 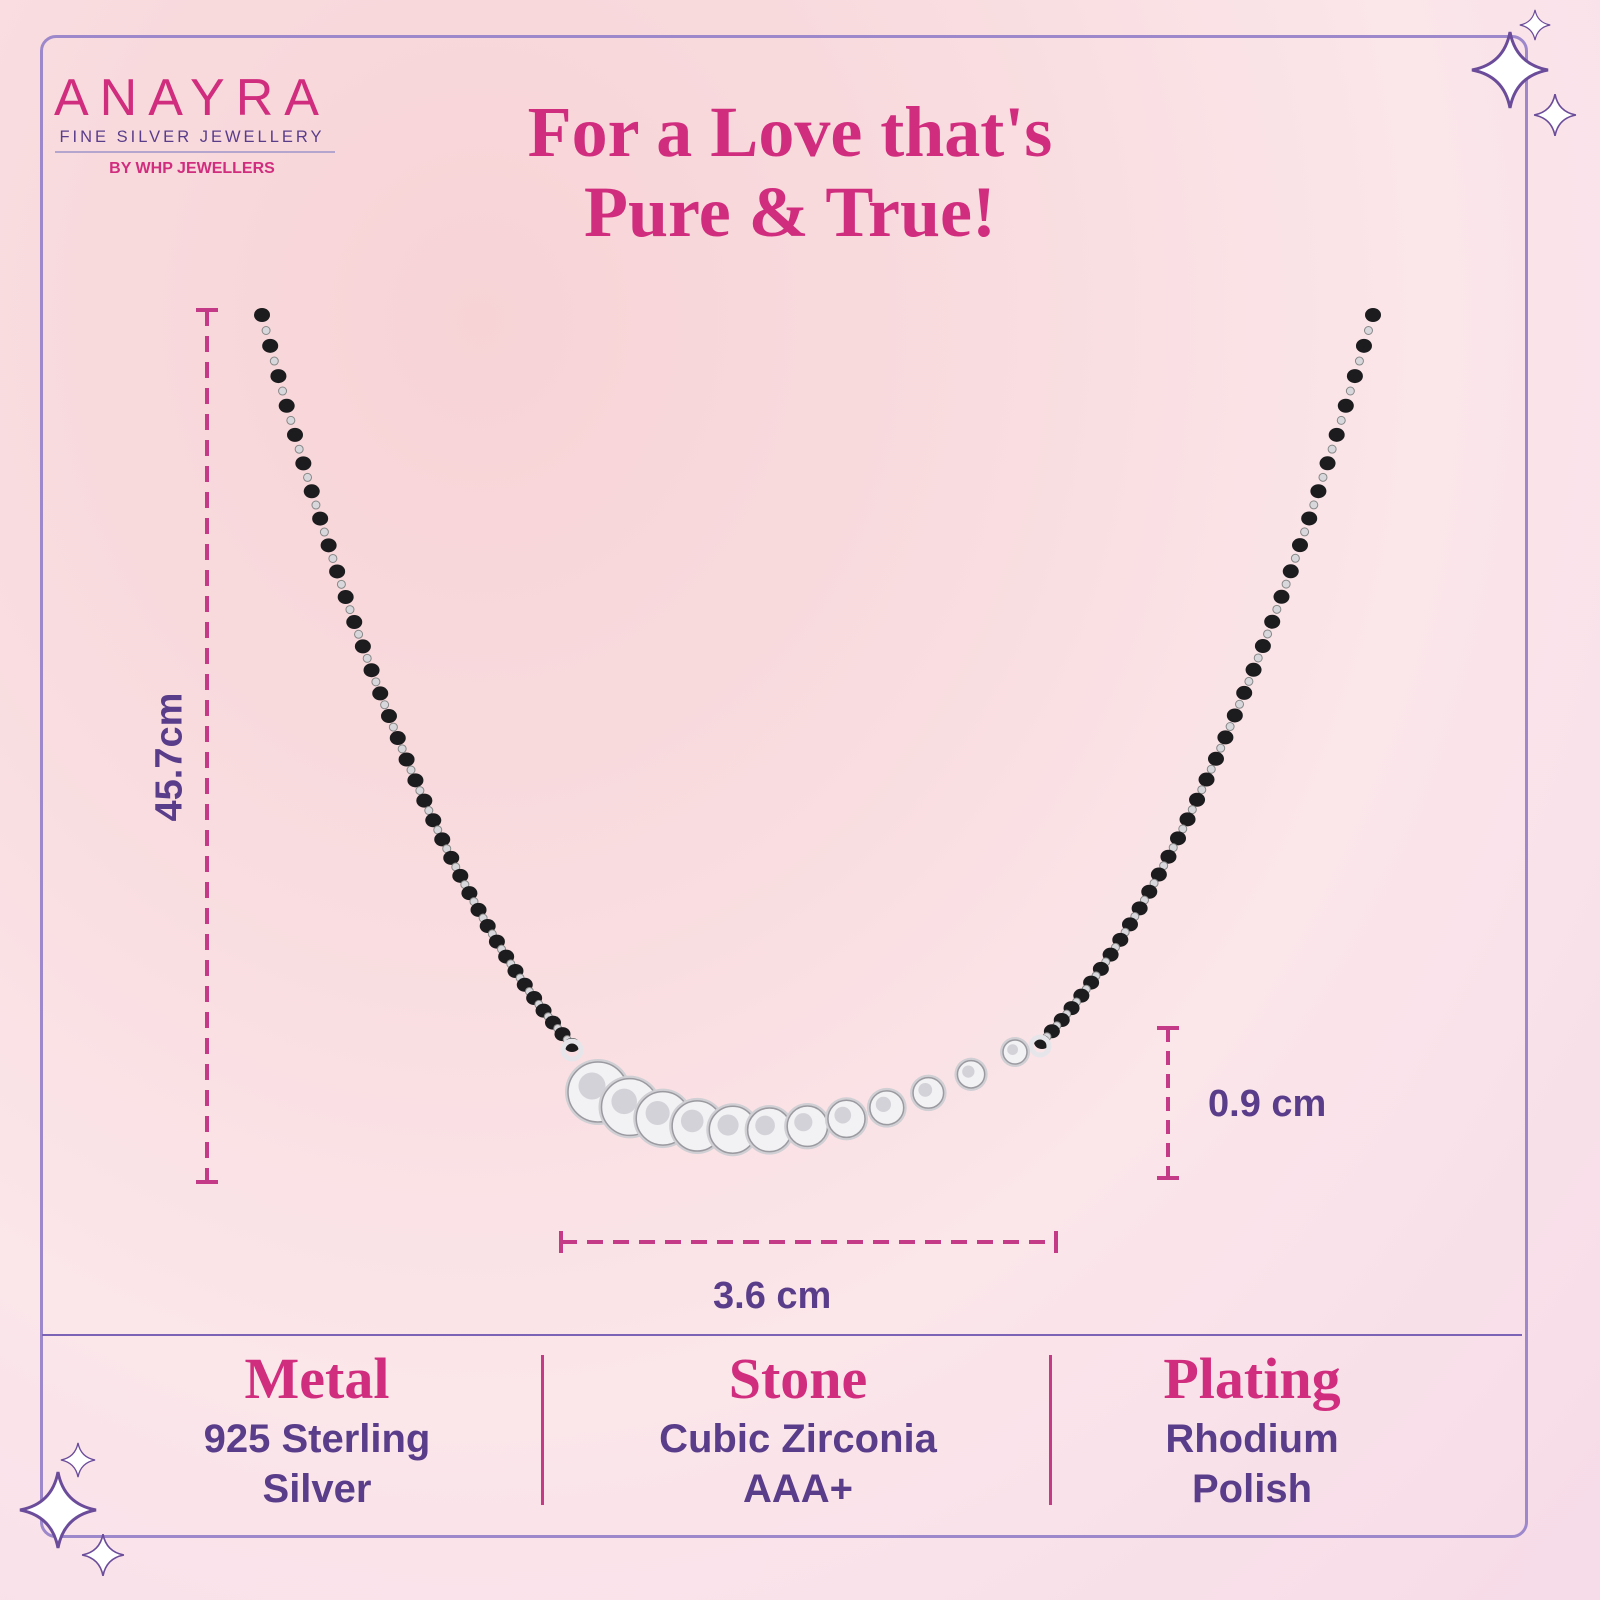 What do you see at coordinates (317, 1378) in the screenshot?
I see `spec-metal-title: Metal` at bounding box center [317, 1378].